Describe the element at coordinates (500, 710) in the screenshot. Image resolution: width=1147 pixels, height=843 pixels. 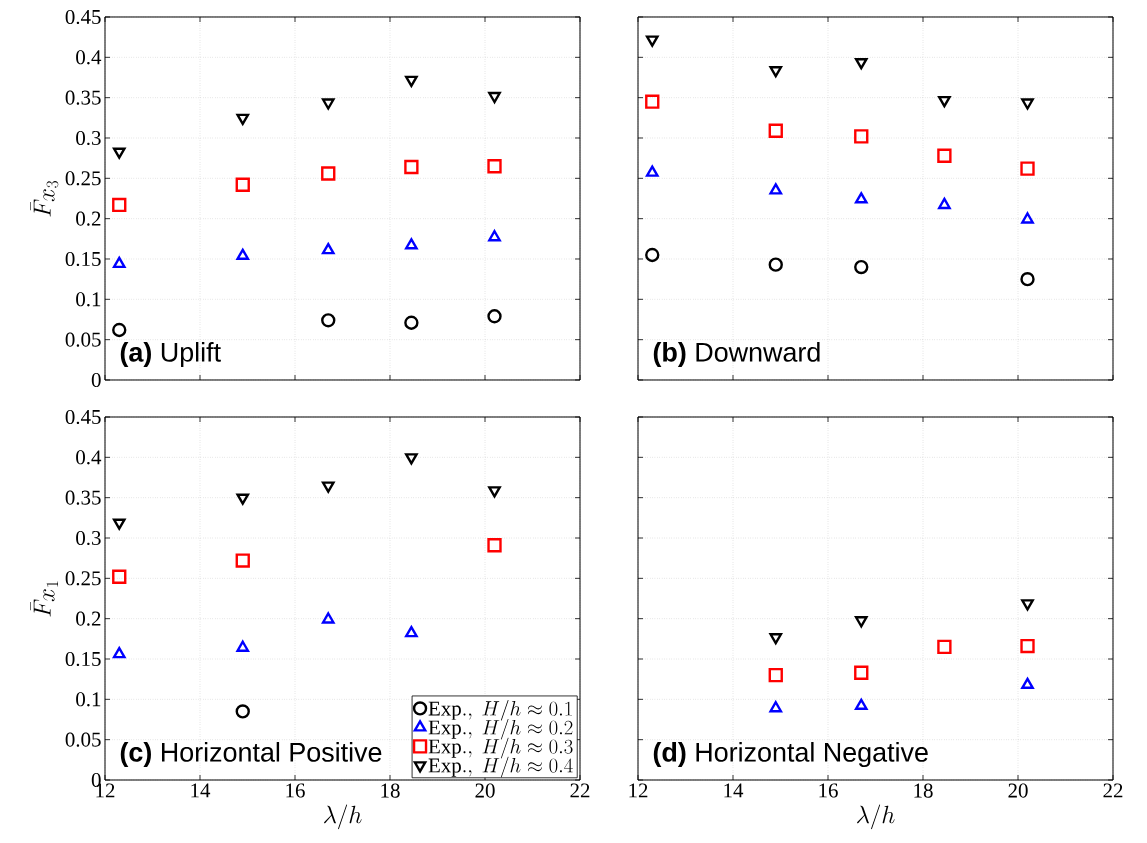
I see `legend-label: $\mathrm{Exp.},\ H/h \approx 0.1$` at that location.